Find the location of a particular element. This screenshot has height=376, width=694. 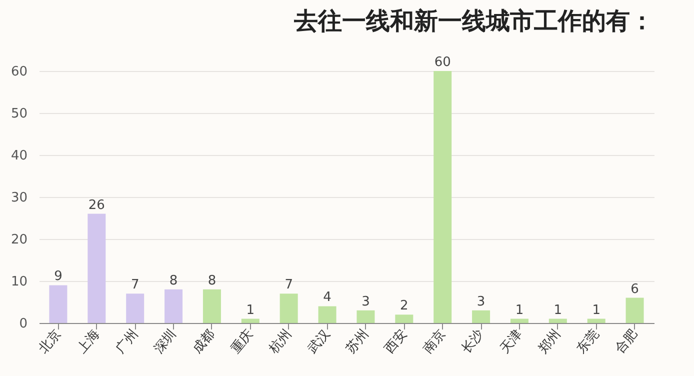

x-tick-label: 合肥 is located at coordinates (626, 342).